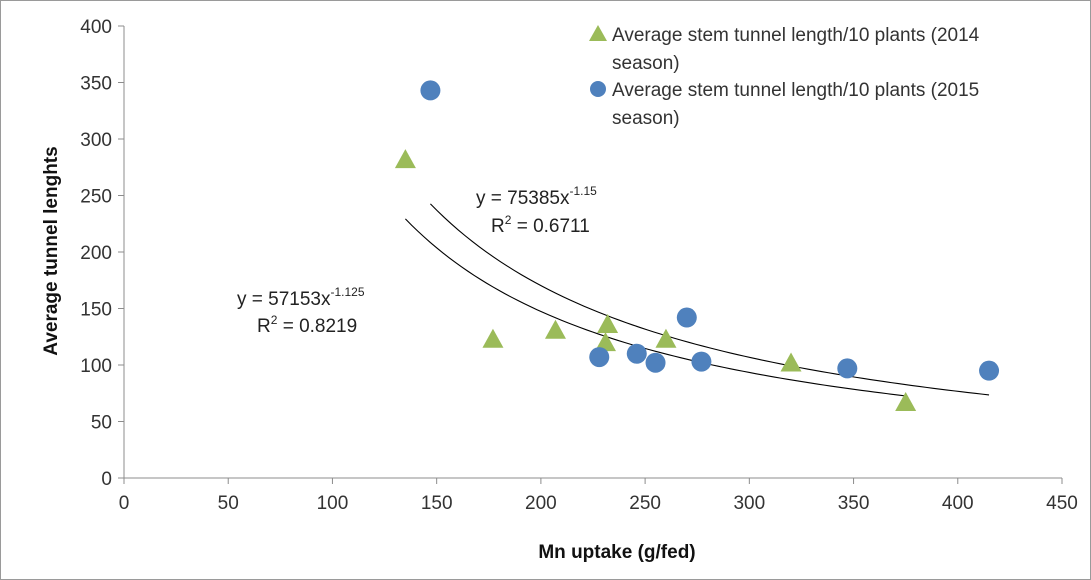  What do you see at coordinates (284, 299) in the screenshot?
I see `equation-2014-base: y = 57153x` at bounding box center [284, 299].